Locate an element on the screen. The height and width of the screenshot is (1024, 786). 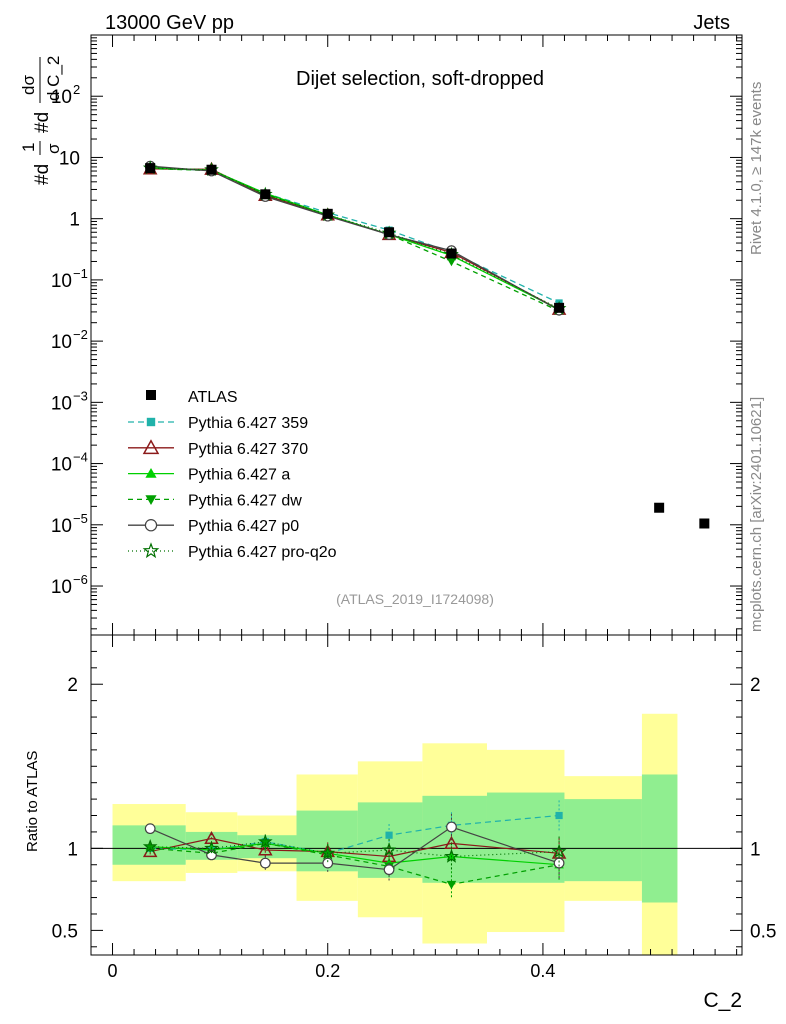
legend-atlas-marker is located at coordinates (151, 395).